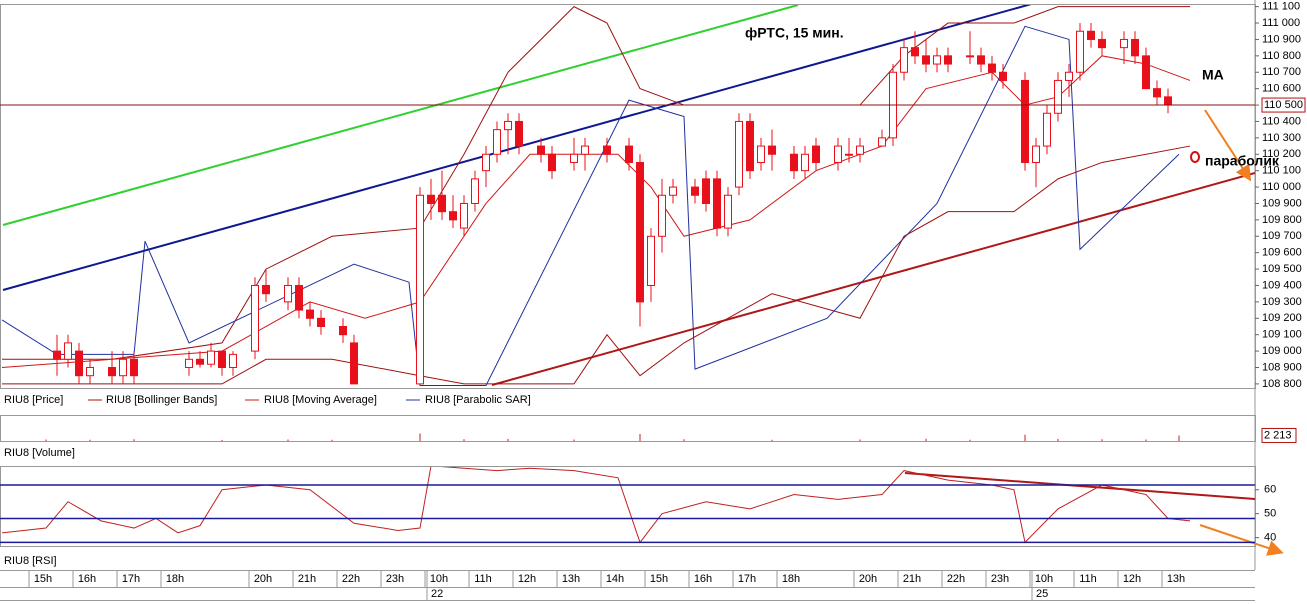 This screenshot has height=604, width=1307. I want to click on y-tick-label: 60, so click(1270, 490).